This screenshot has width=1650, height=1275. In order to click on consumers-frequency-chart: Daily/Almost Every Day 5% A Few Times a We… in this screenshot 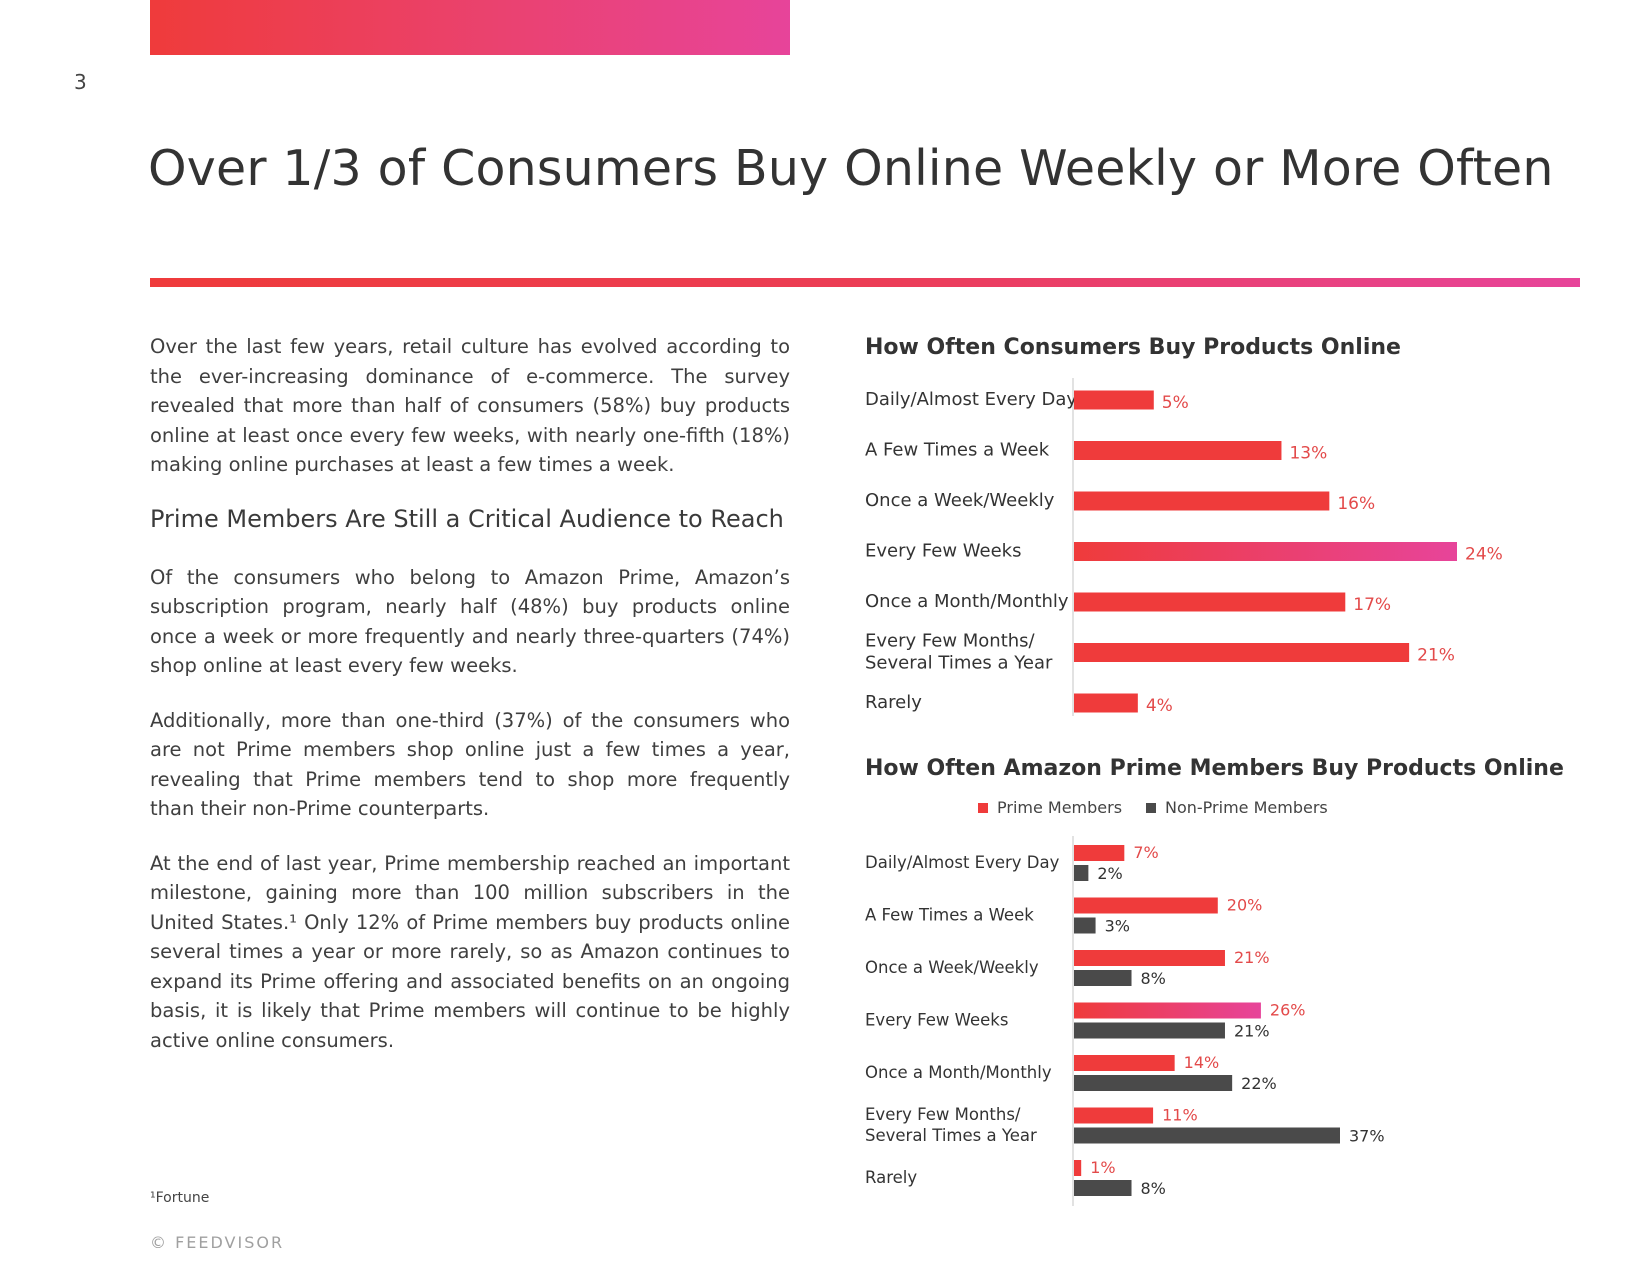, I will do `click(1184, 547)`.